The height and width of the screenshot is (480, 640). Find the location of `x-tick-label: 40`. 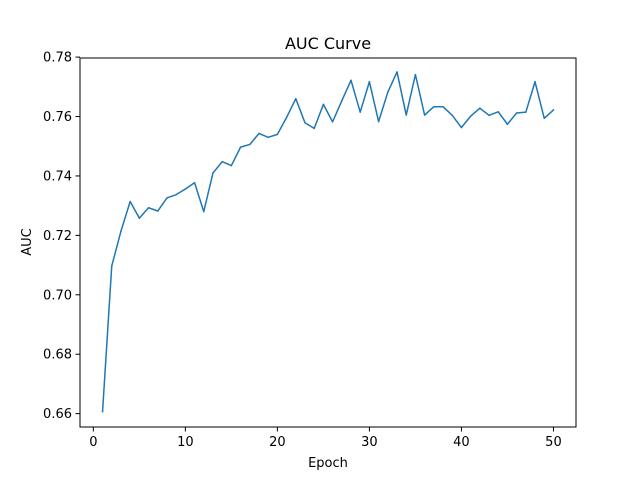

x-tick-label: 40 is located at coordinates (461, 442).